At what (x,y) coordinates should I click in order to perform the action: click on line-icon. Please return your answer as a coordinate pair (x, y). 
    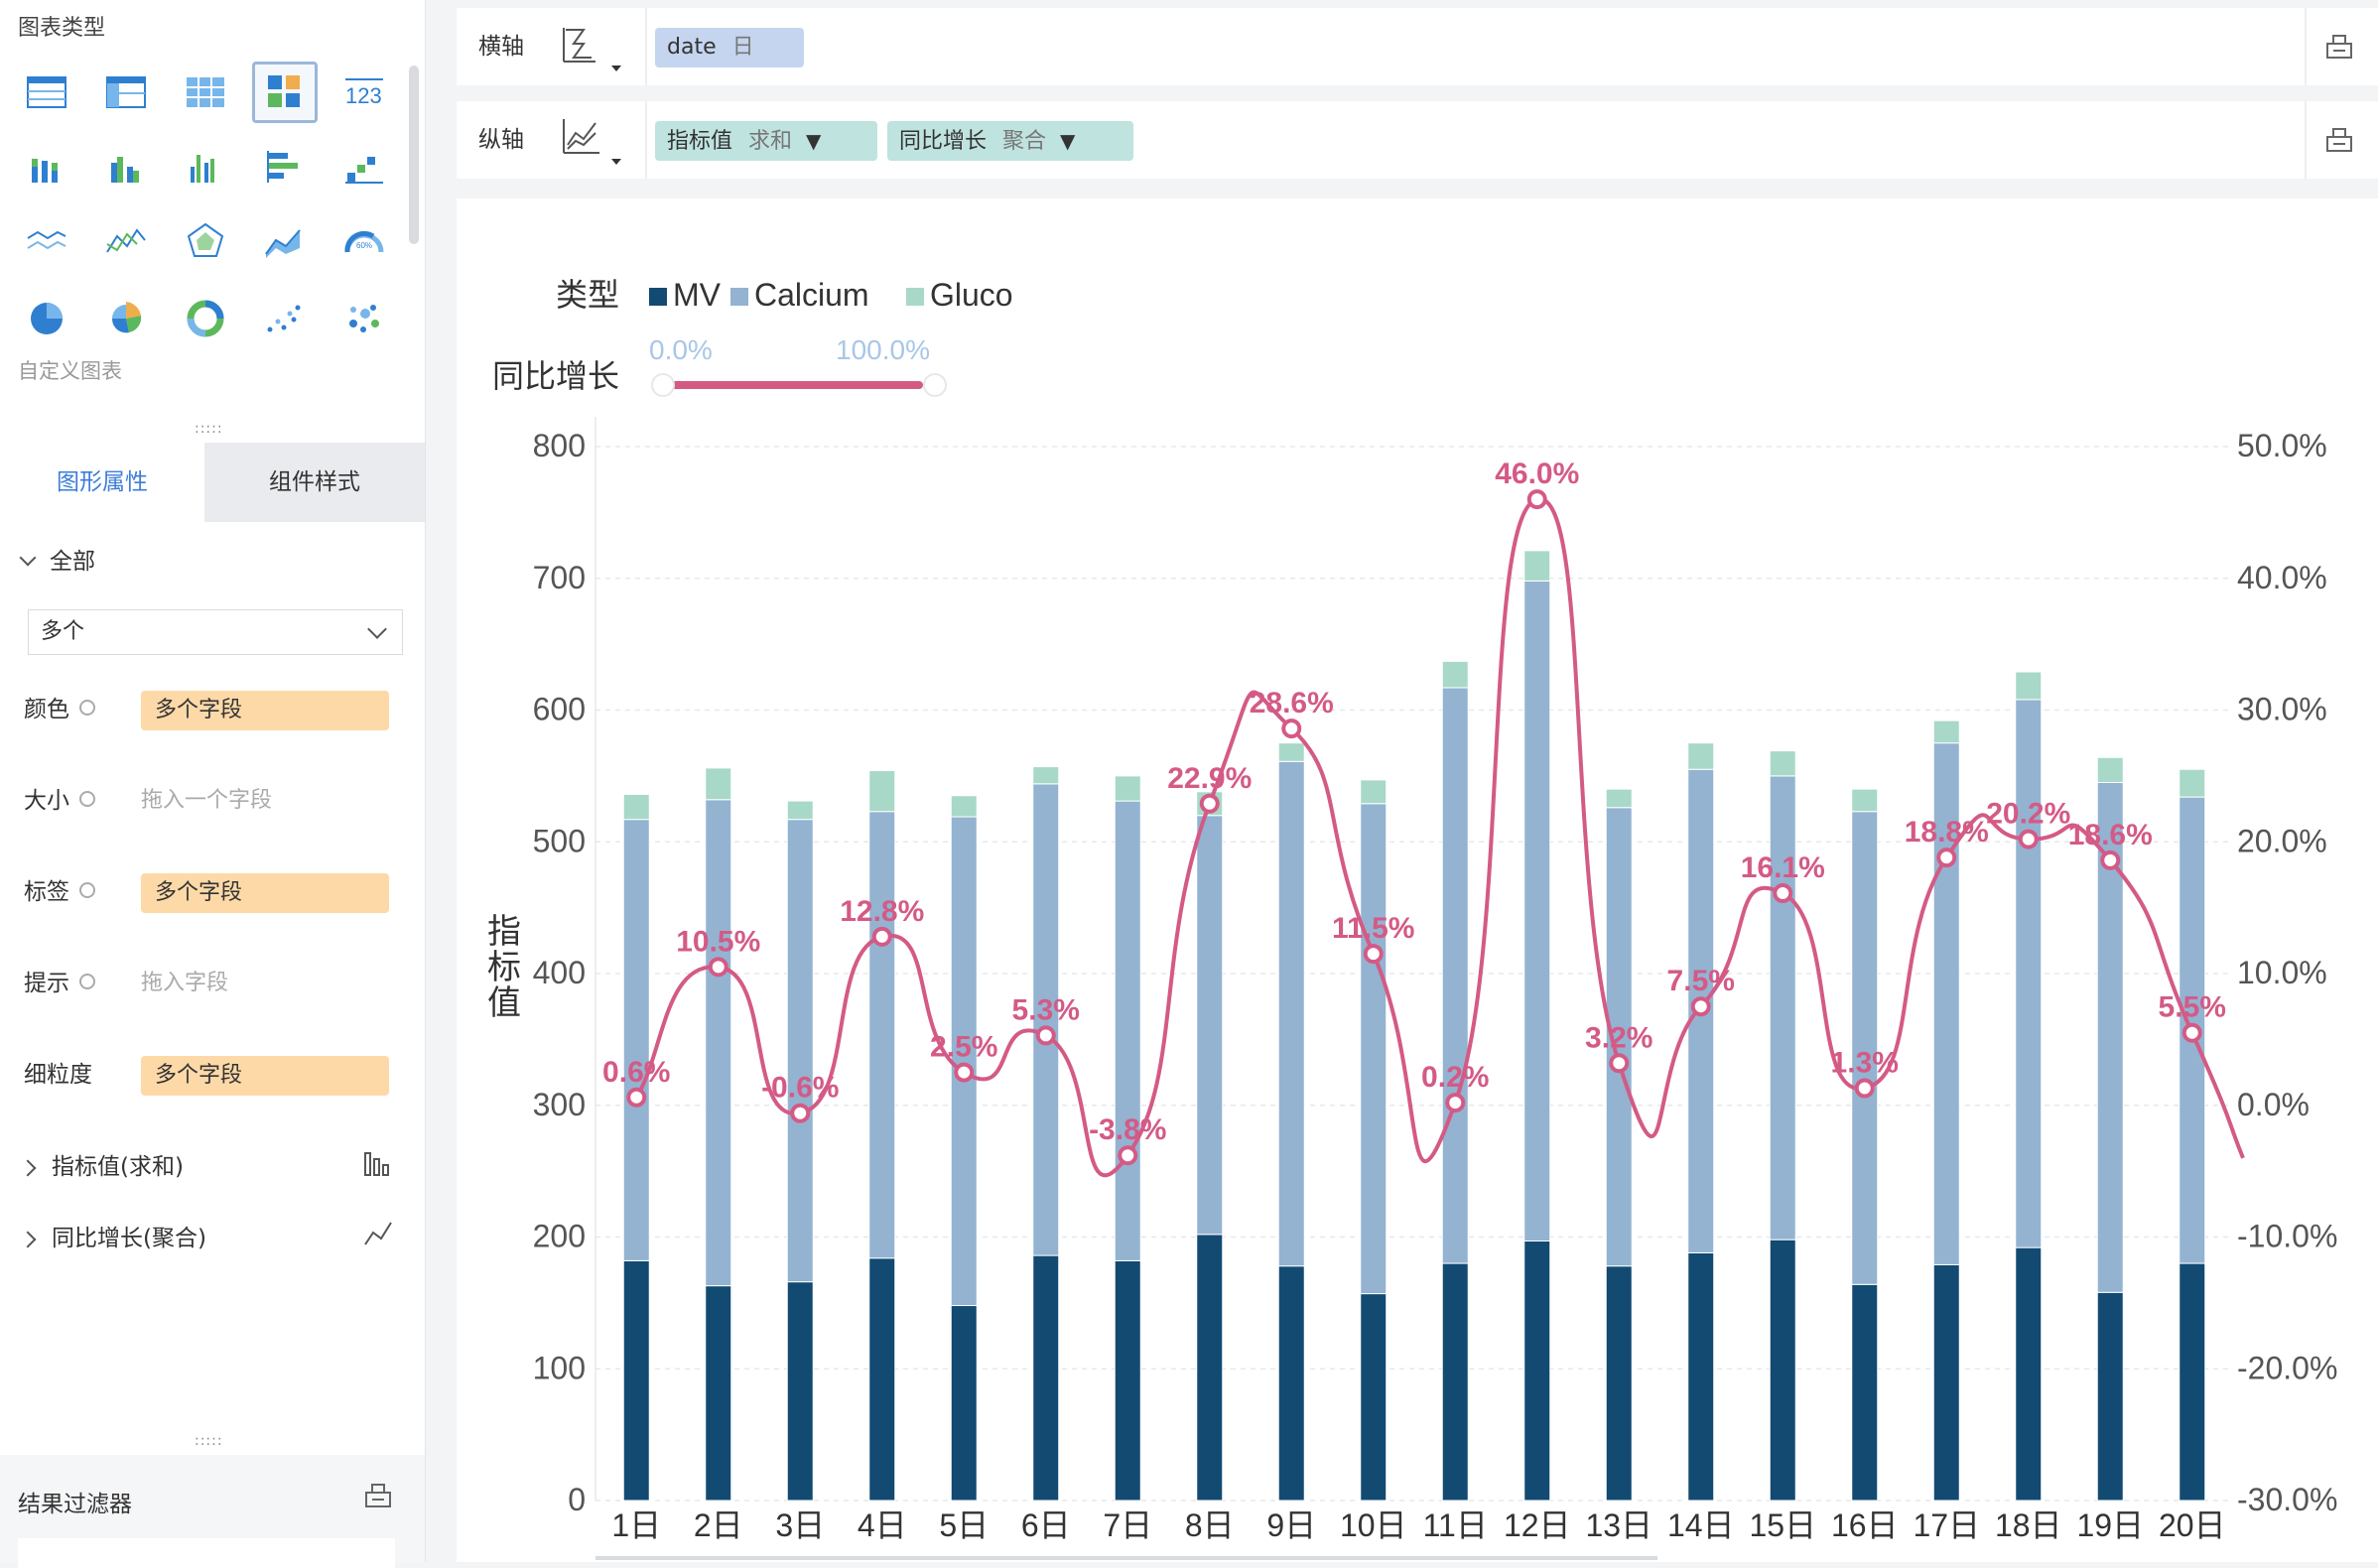
    Looking at the image, I should click on (126, 243).